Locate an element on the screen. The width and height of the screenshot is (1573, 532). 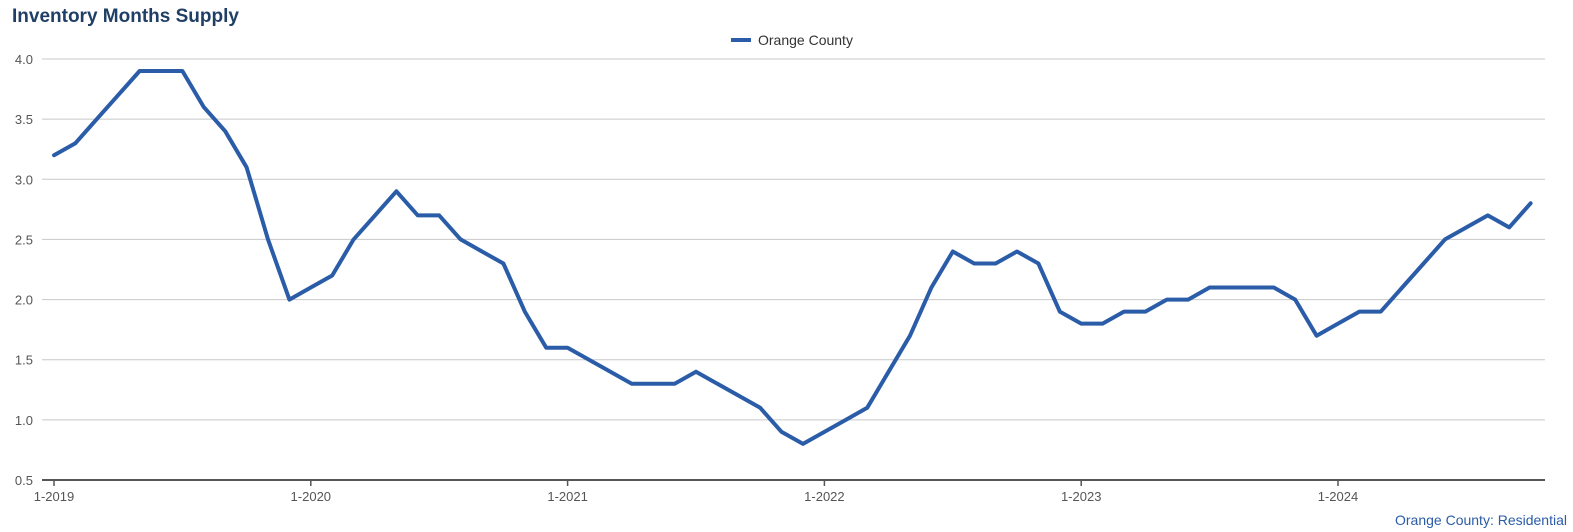
y-tick-label: 3.0 is located at coordinates (24, 179).